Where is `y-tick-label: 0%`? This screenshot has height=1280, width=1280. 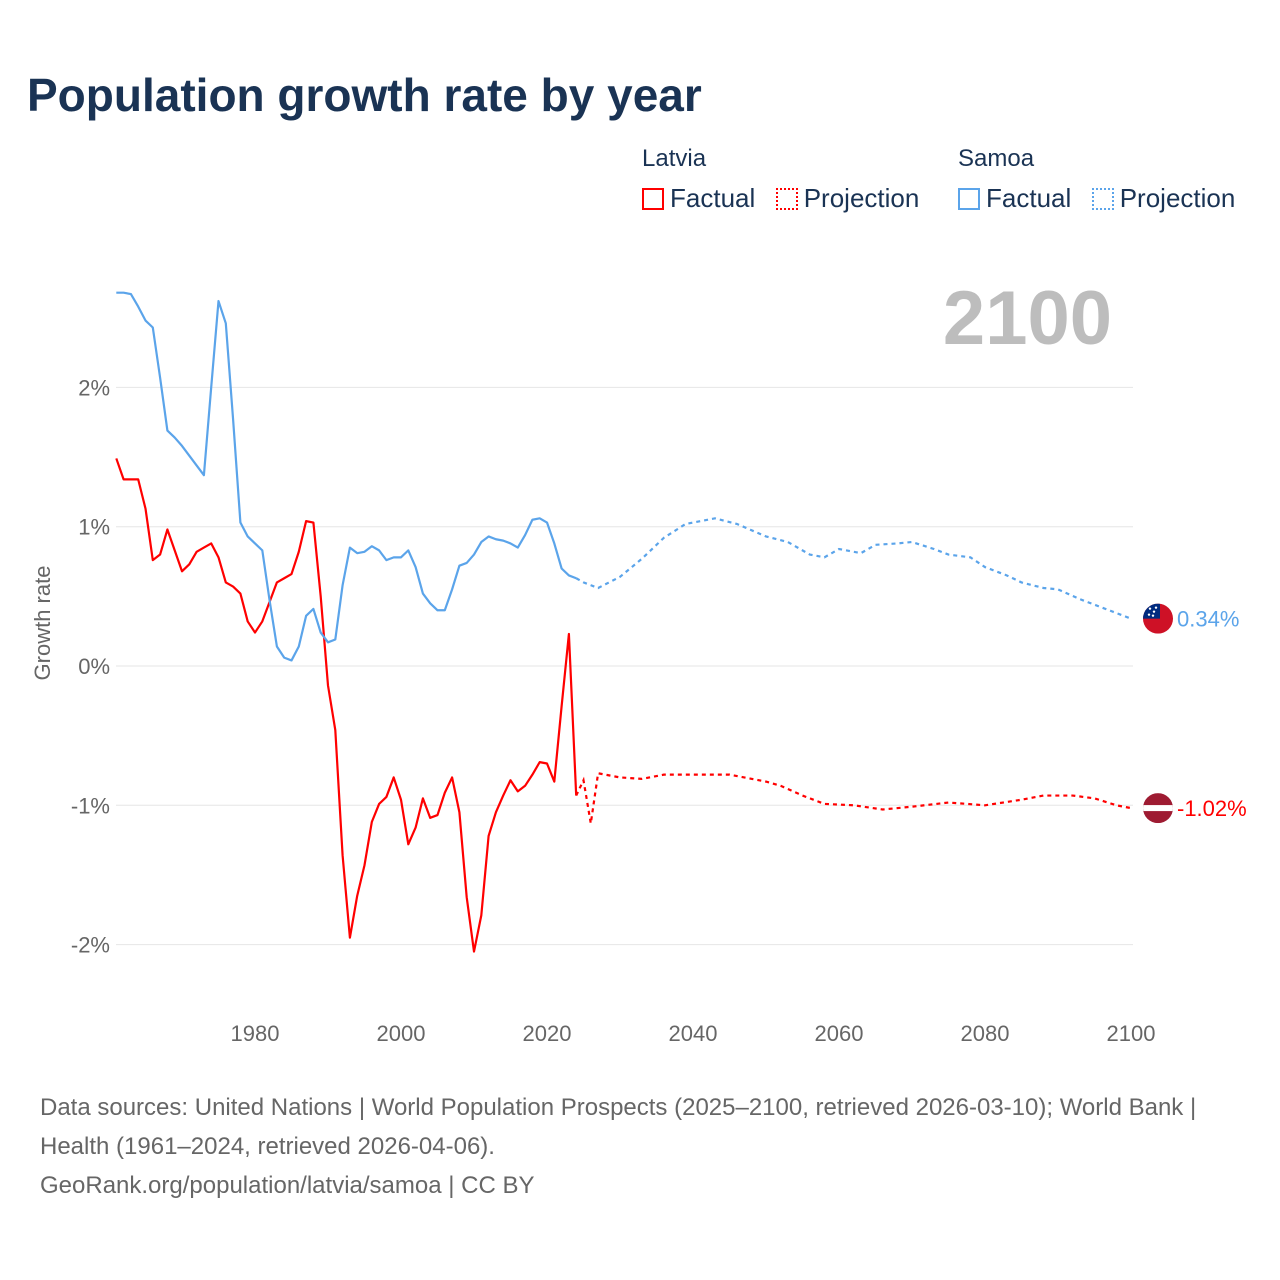 y-tick-label: 0% is located at coordinates (94, 666).